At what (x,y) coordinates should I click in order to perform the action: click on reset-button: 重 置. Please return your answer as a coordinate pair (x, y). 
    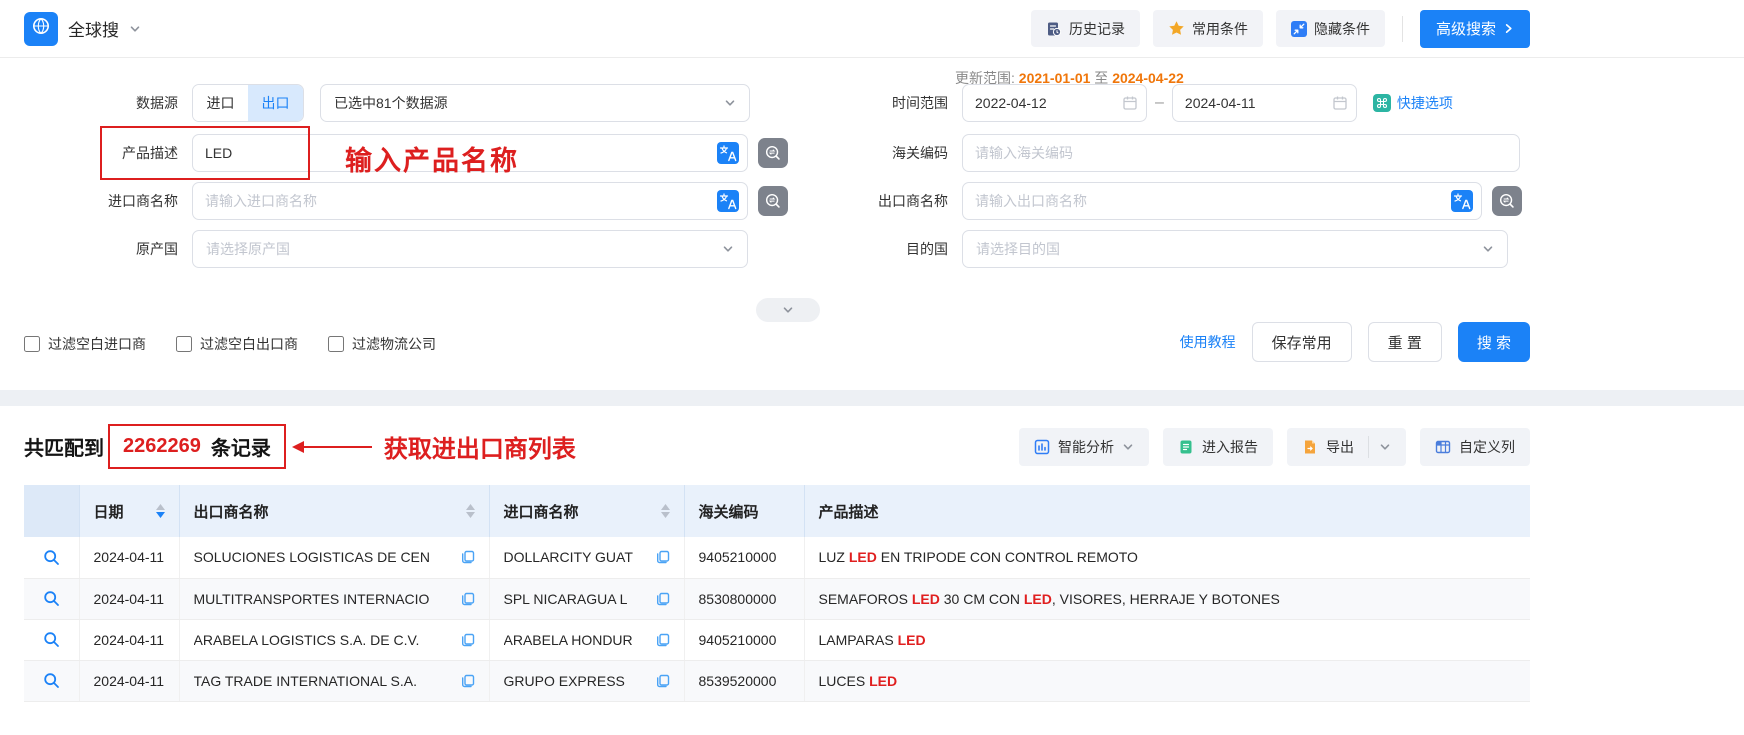
    Looking at the image, I should click on (1404, 342).